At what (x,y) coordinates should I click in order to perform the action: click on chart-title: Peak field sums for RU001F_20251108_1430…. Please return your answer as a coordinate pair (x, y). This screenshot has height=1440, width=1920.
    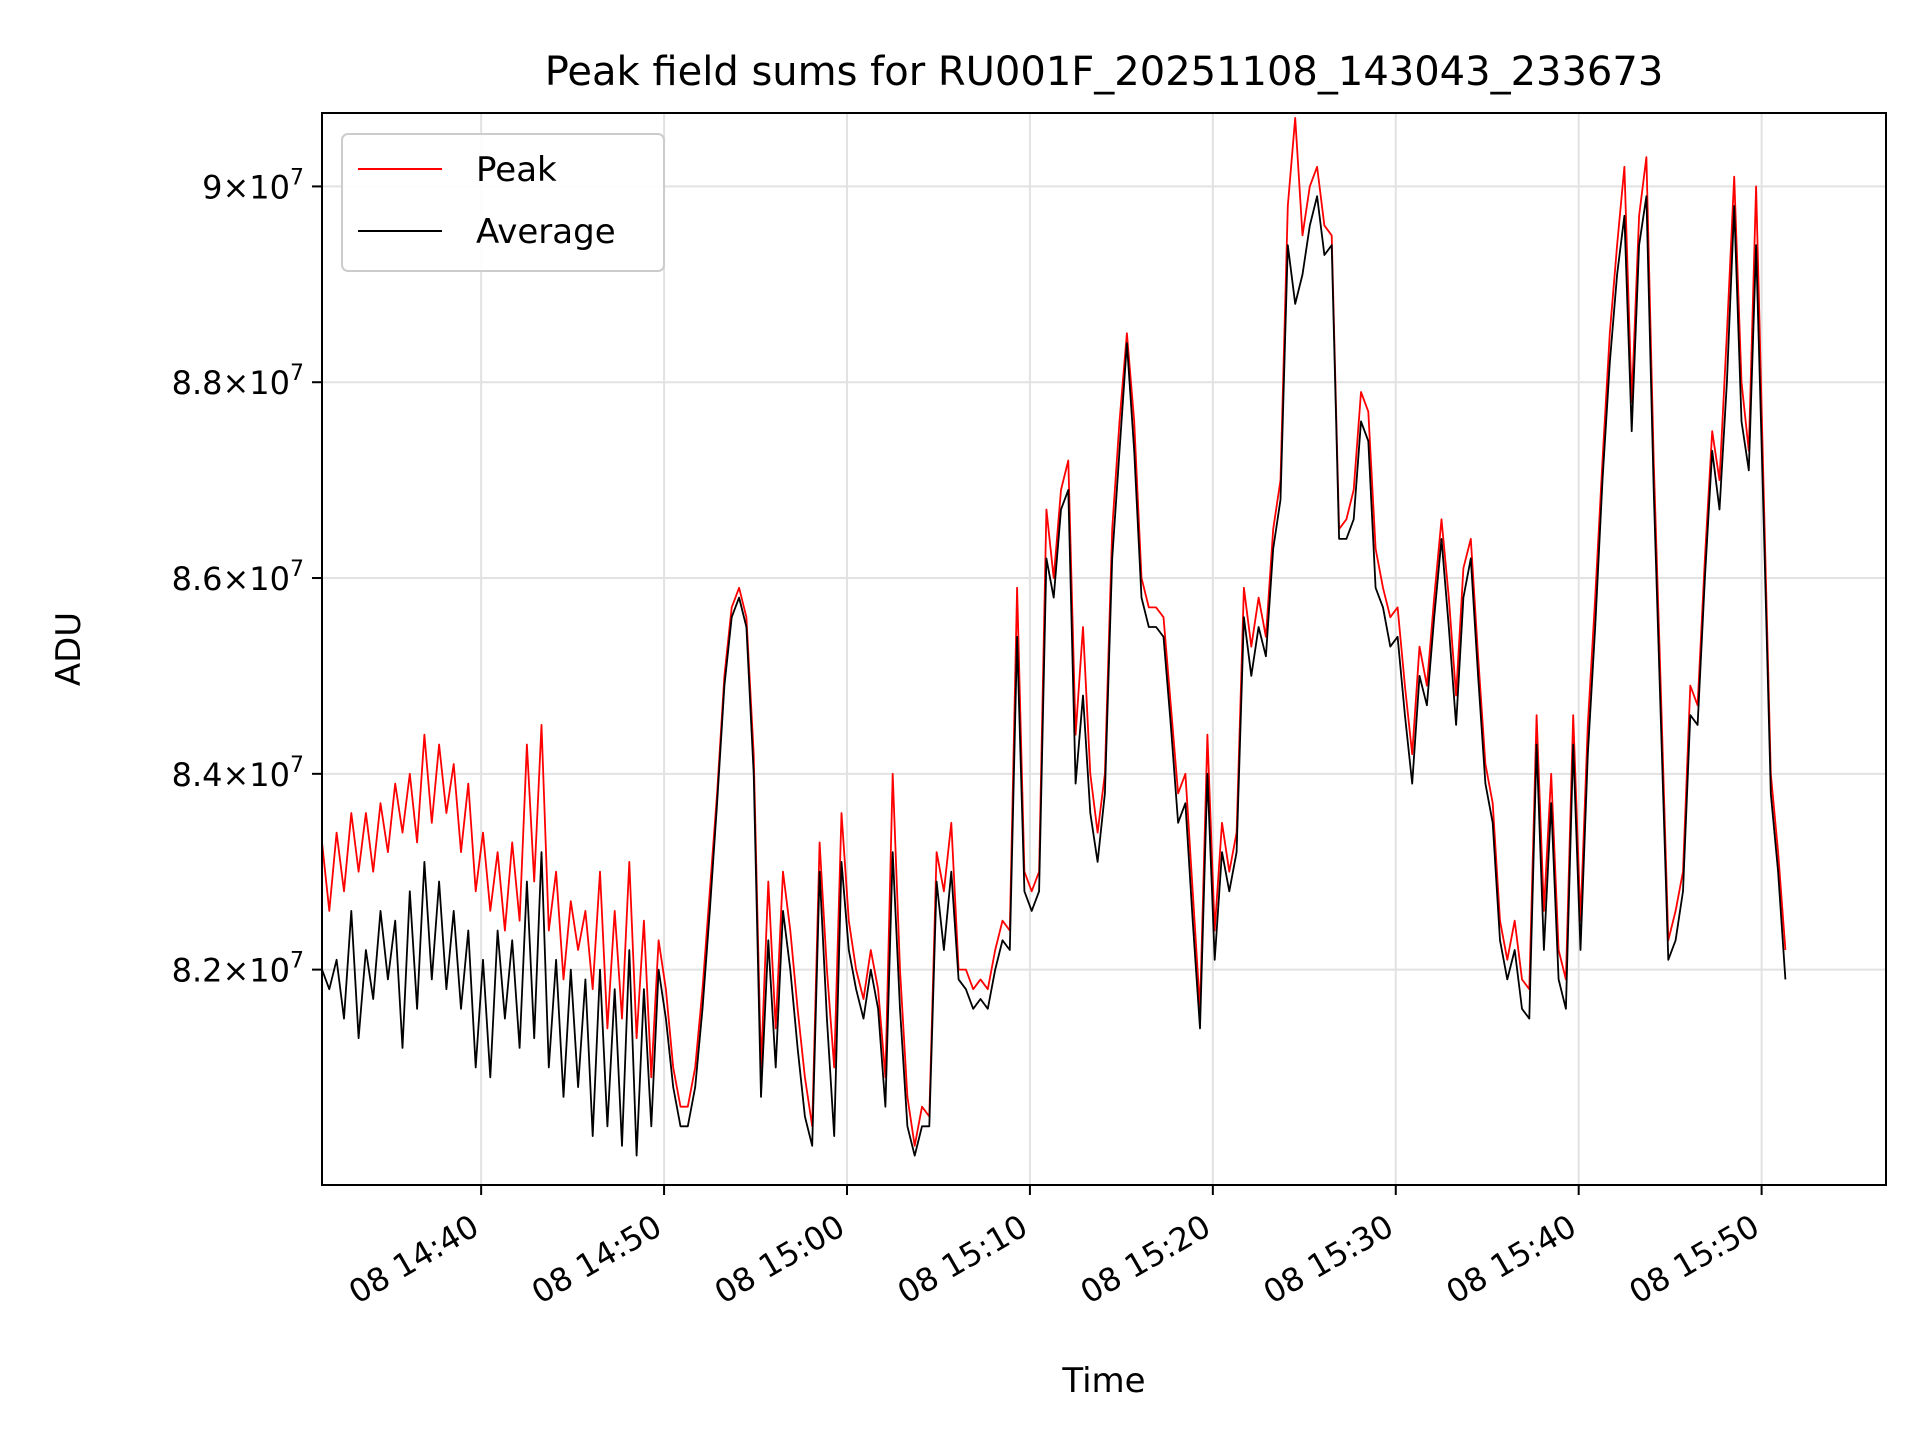
    Looking at the image, I should click on (1104, 72).